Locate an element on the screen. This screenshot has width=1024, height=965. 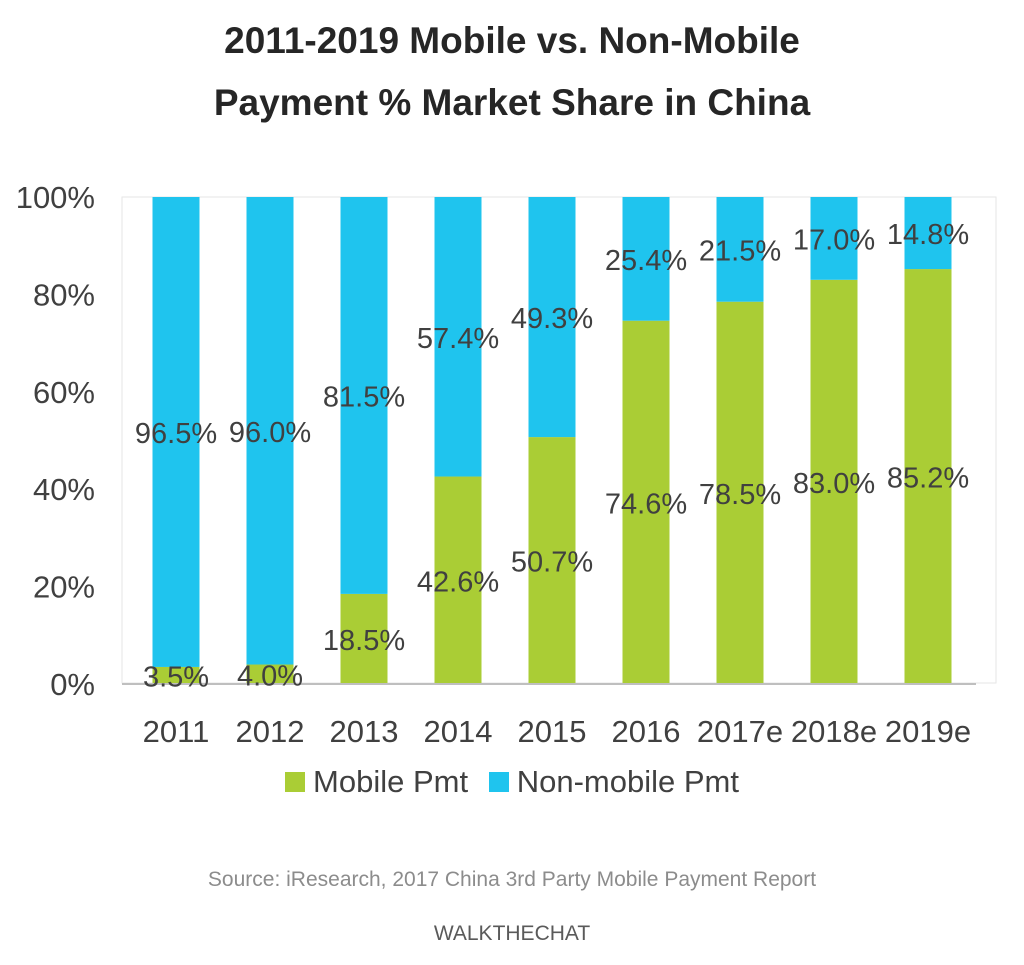
x-tick-label: 2013 is located at coordinates (364, 731).